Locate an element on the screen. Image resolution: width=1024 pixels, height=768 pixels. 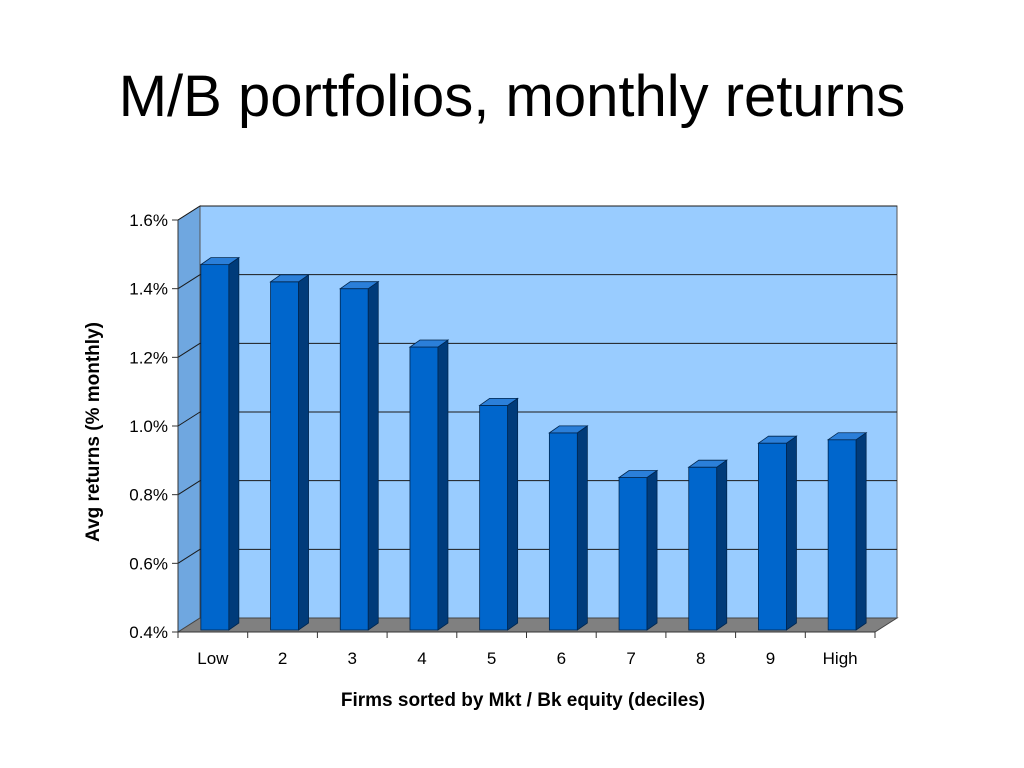
y-axis: 0.4% 0.6% 0.8% 1.0% 1.2% 1.4% 1.6% is located at coordinates (154, 426).